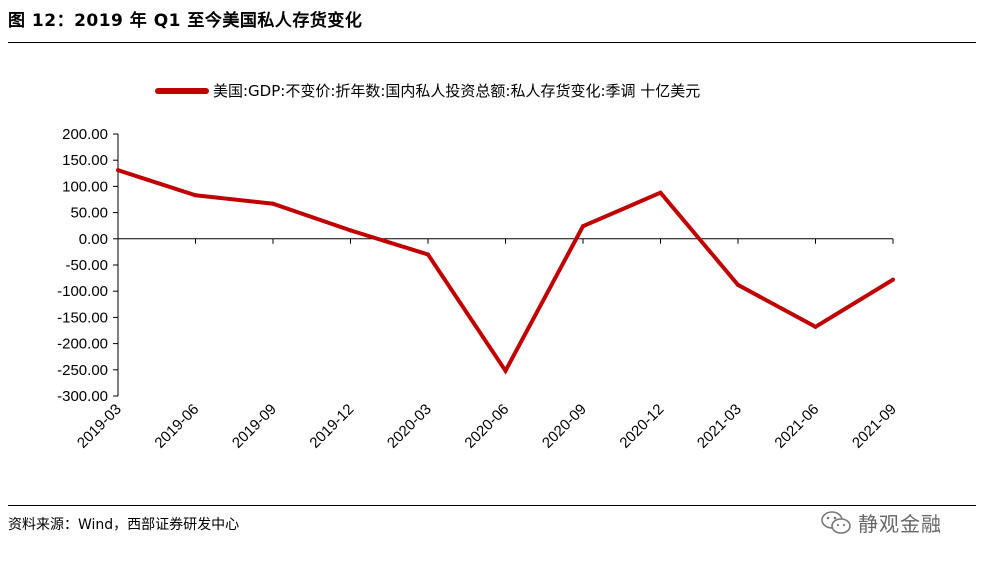 This screenshot has width=996, height=567. Describe the element at coordinates (182, 90) in the screenshot. I see `legend-swatch` at that location.